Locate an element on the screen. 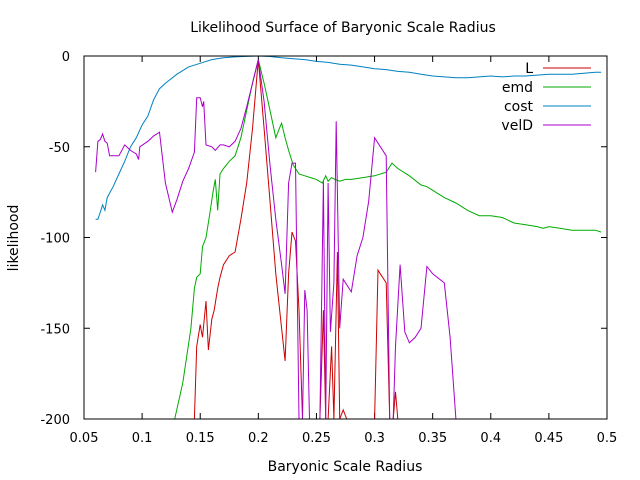 The width and height of the screenshot is (640, 480). x-tick-label: 0.4 is located at coordinates (490, 438).